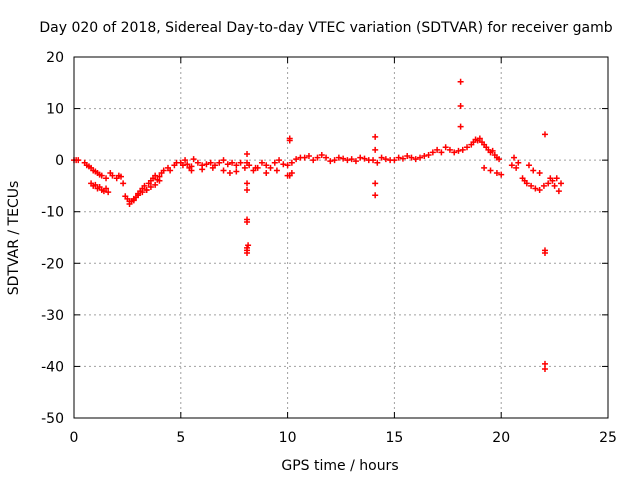 This screenshot has width=640, height=485. I want to click on y-tick-label: 20, so click(55, 58).